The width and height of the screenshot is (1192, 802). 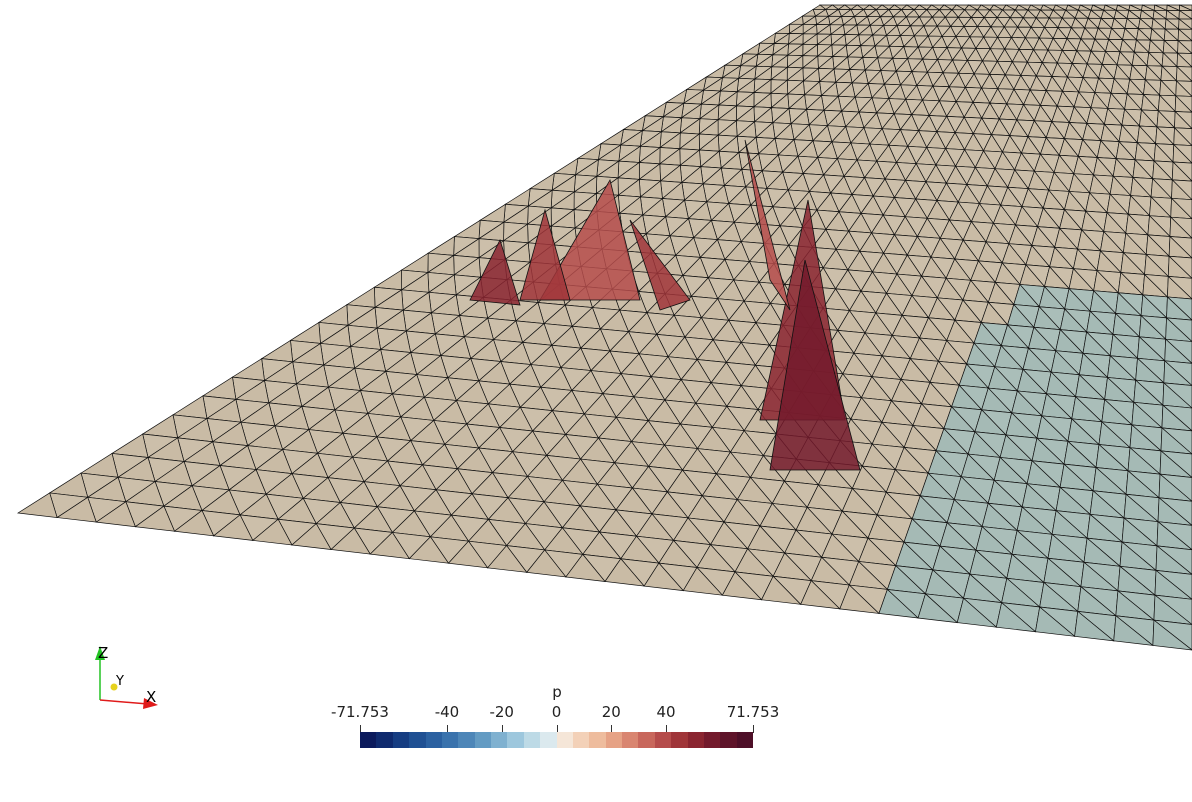 What do you see at coordinates (114, 687) in the screenshot?
I see `y-axis-dot-icon` at bounding box center [114, 687].